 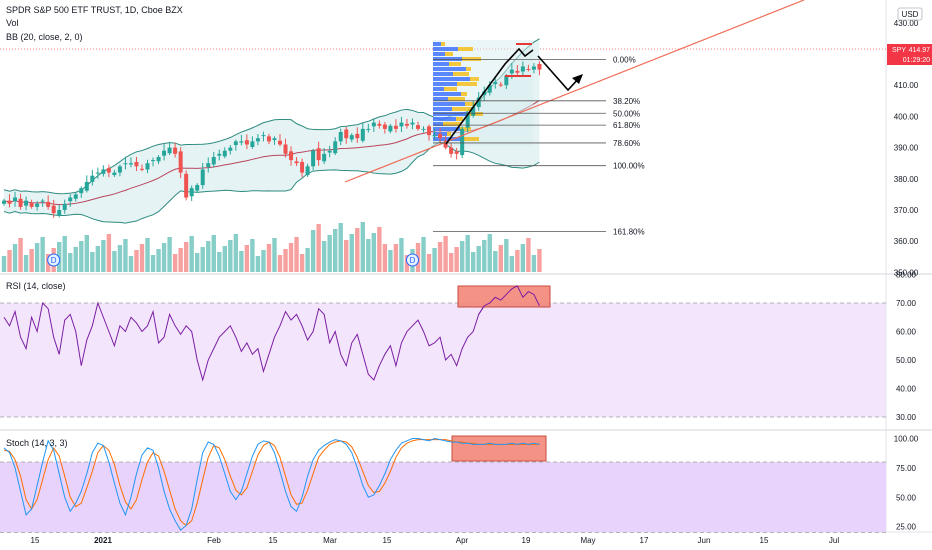 I want to click on projection-path-up, so click(x=489, y=96).